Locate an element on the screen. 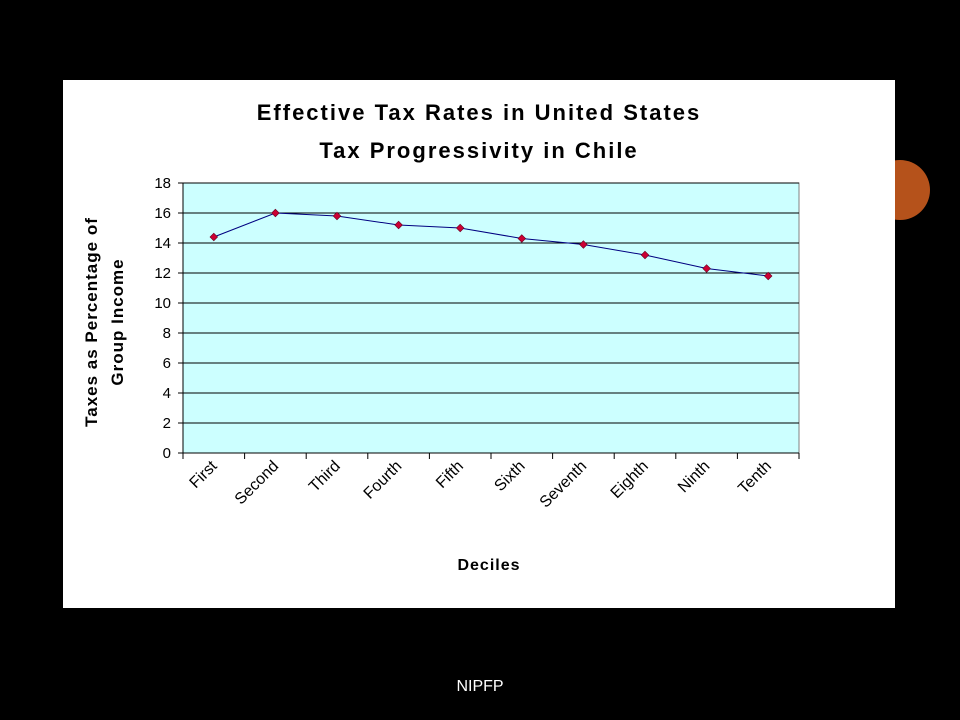 This screenshot has height=720, width=960. x-tick-label: Sixth is located at coordinates (509, 476).